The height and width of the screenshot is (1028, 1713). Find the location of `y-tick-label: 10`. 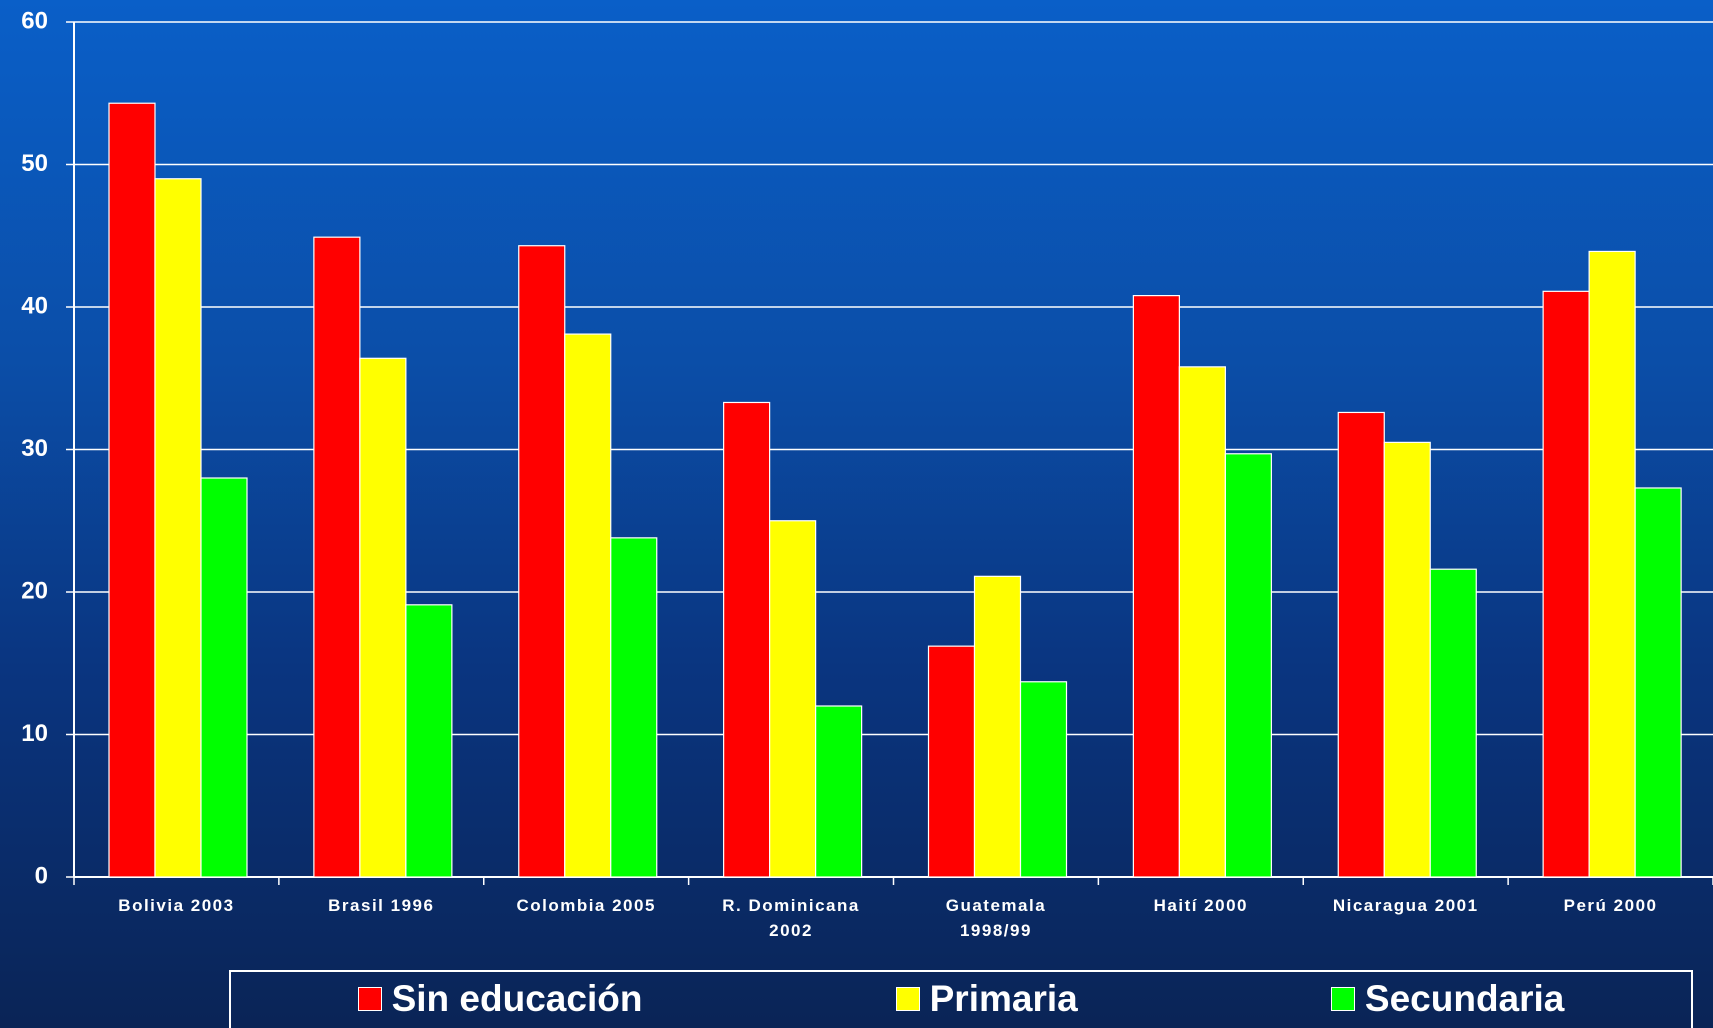

y-tick-label: 10 is located at coordinates (34, 733).